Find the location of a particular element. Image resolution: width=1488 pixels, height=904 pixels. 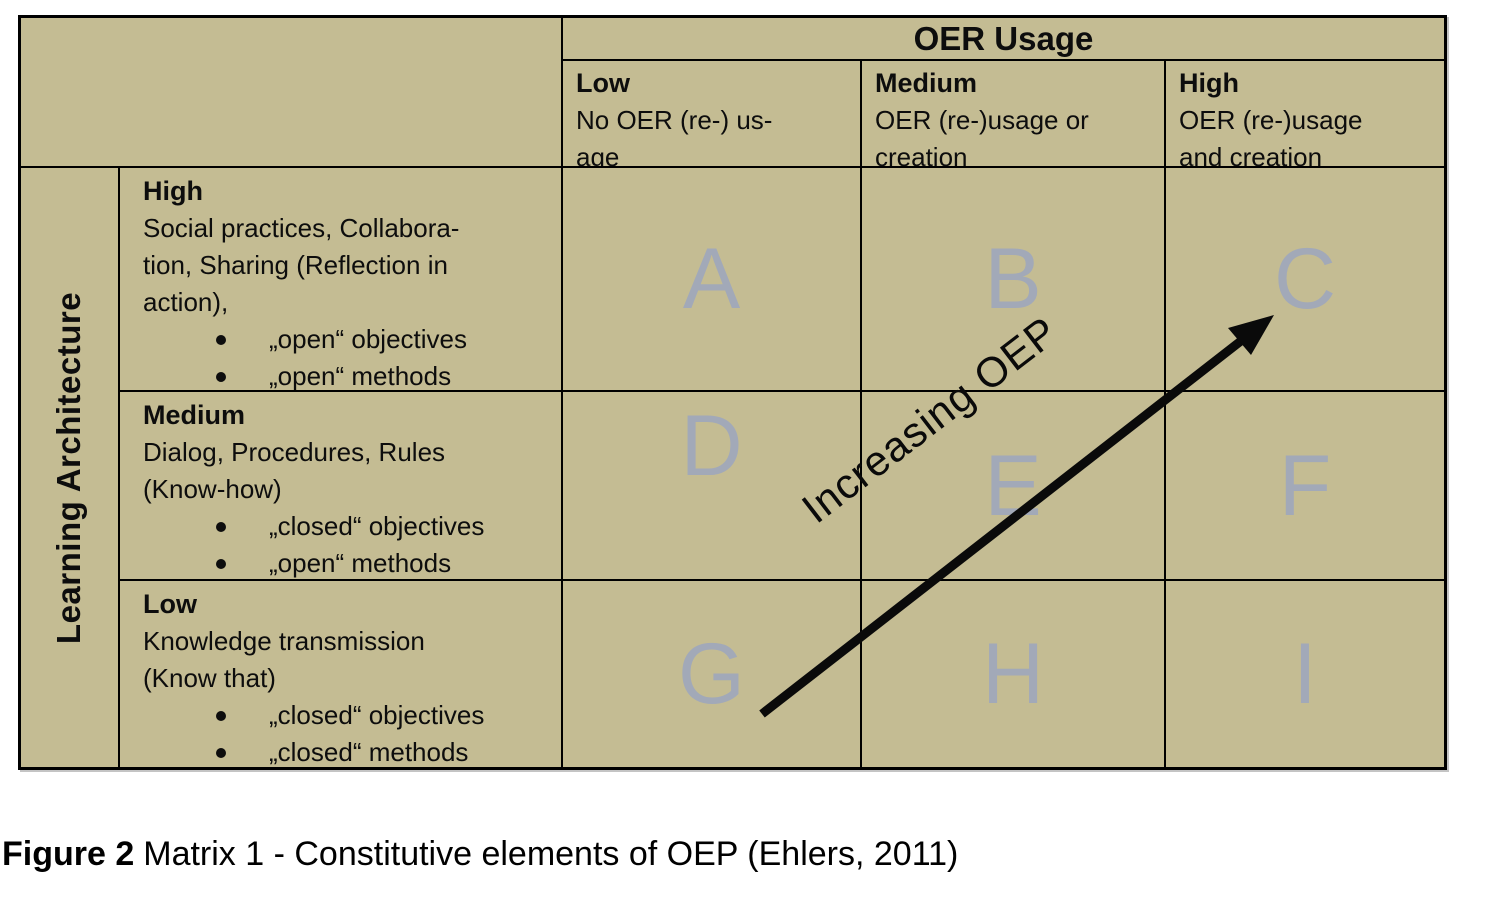

cell-letter: A is located at coordinates (711, 279).